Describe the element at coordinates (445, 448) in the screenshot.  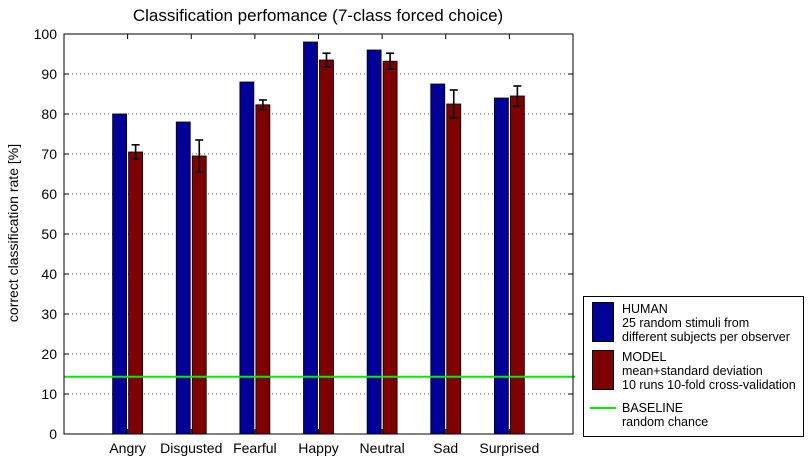
I see `x-tick-label: Sad` at that location.